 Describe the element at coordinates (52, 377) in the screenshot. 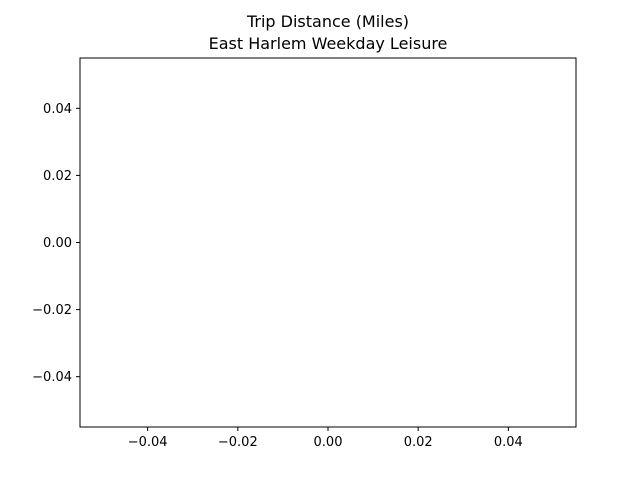

I see `y-tick-label: −0.04` at that location.